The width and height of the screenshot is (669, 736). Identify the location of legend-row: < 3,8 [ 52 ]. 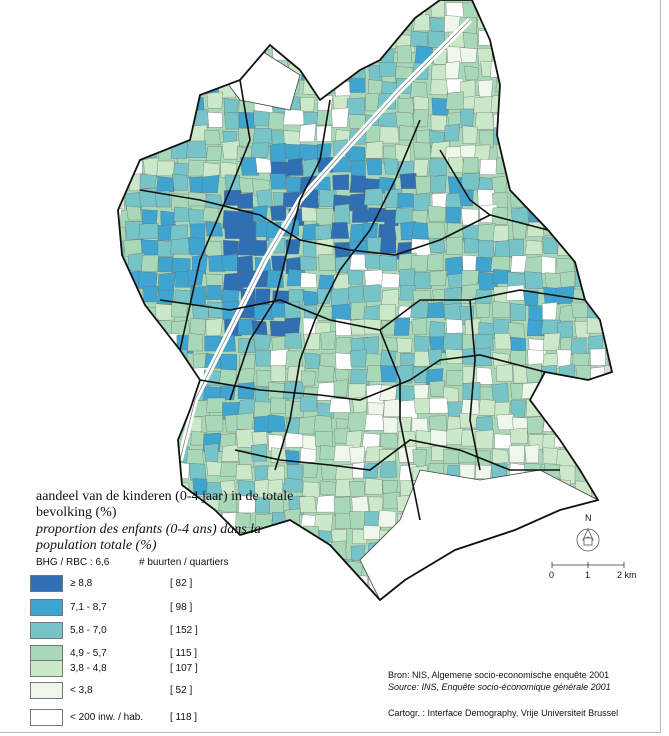
(130, 691).